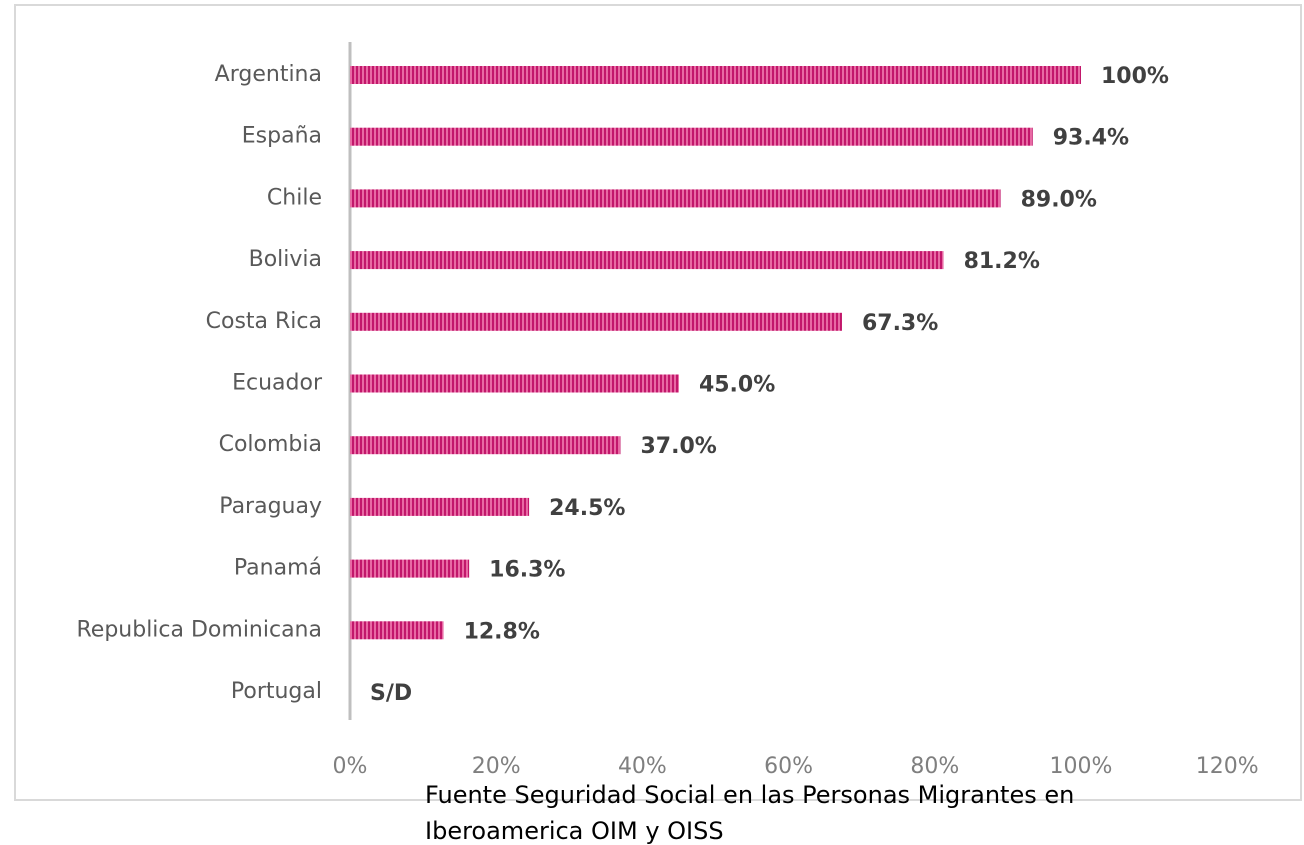 Image resolution: width=1304 pixels, height=845 pixels. Describe the element at coordinates (678, 446) in the screenshot. I see `data-label: 37.0%` at that location.